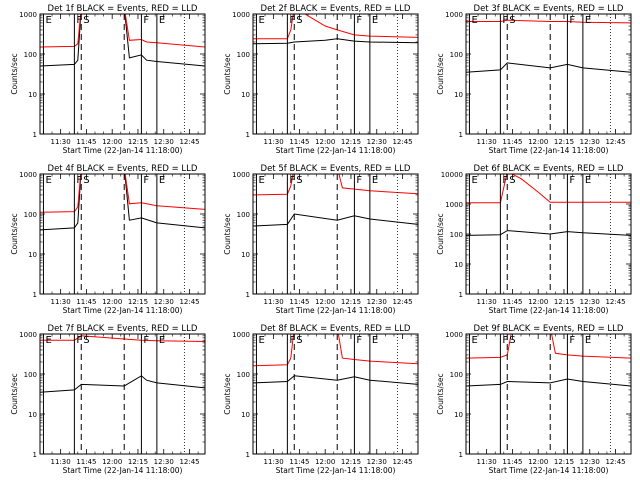  Describe the element at coordinates (549, 329) in the screenshot. I see `chart-title: Det 9f BLACK = Events, RED = LLD` at that location.